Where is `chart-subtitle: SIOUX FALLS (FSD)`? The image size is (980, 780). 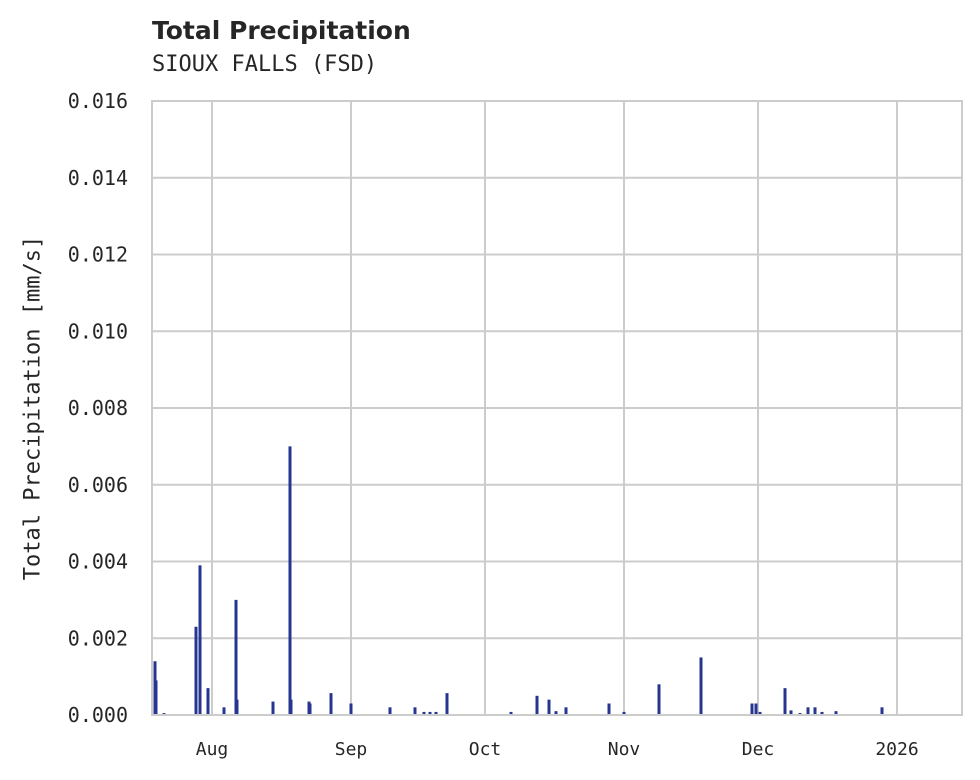
chart-subtitle: SIOUX FALLS (FSD) is located at coordinates (265, 64).